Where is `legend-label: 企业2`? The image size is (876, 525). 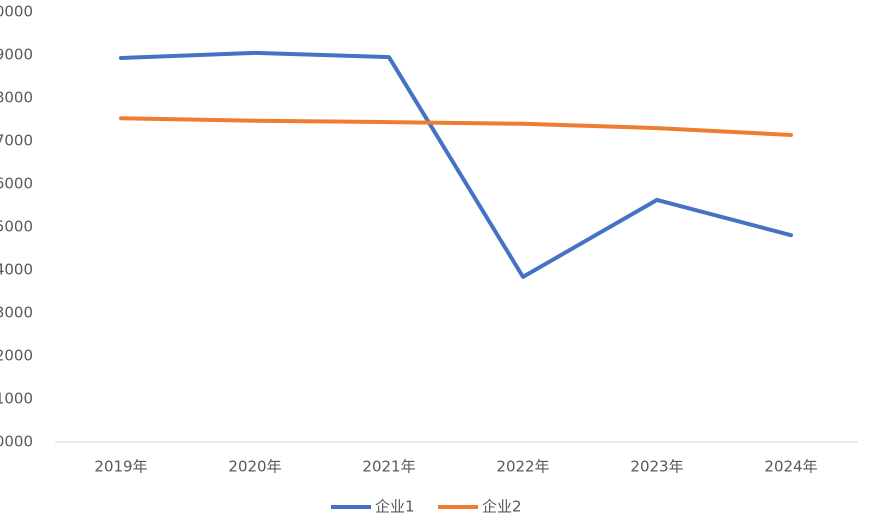 legend-label: 企业2 is located at coordinates (502, 507).